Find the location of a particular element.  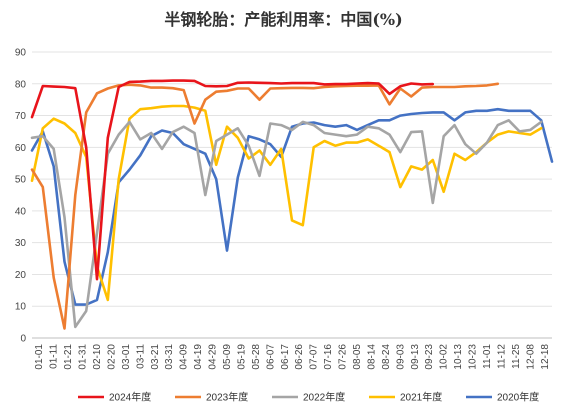

x-tick-label: 04-29 is located at coordinates (213, 357).